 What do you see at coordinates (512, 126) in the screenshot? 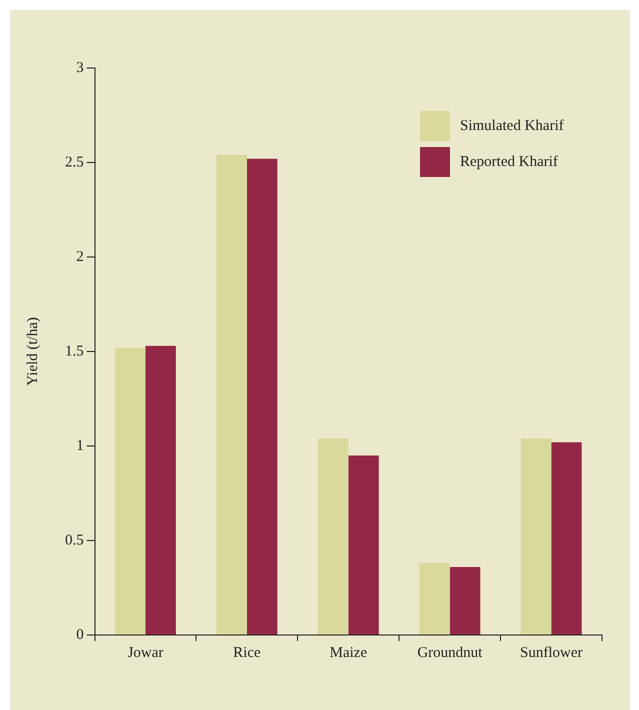
I see `legend-label: Simulated Kharif` at bounding box center [512, 126].